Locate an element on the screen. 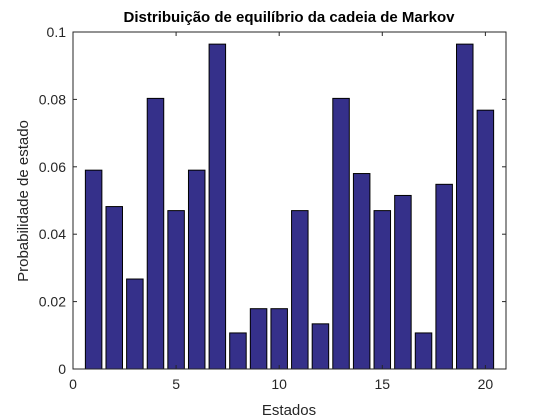  y-tick-label: 0.08 is located at coordinates (52, 99).